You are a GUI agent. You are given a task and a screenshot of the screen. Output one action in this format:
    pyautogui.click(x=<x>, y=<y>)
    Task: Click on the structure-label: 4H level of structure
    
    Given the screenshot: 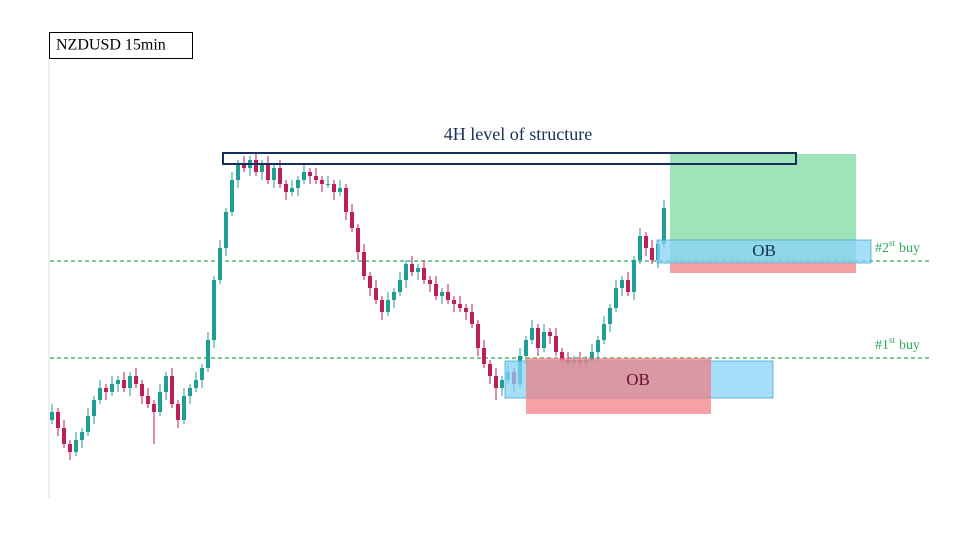 What is the action you would take?
    pyautogui.click(x=518, y=134)
    